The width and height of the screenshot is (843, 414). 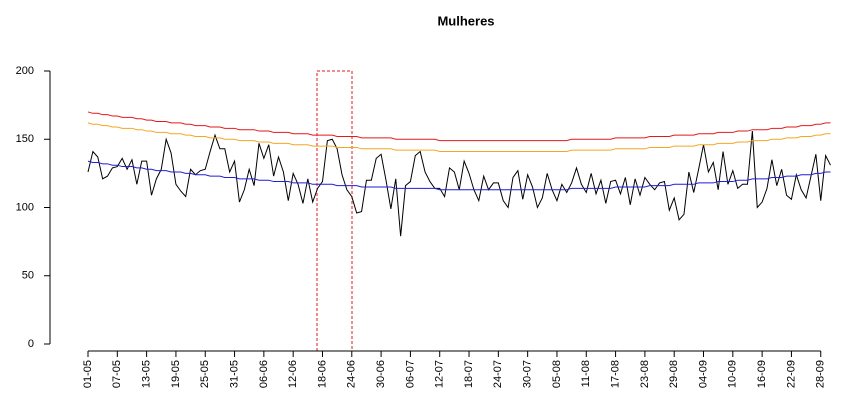 What do you see at coordinates (440, 374) in the screenshot?
I see `x-tick-label: 12-07` at bounding box center [440, 374].